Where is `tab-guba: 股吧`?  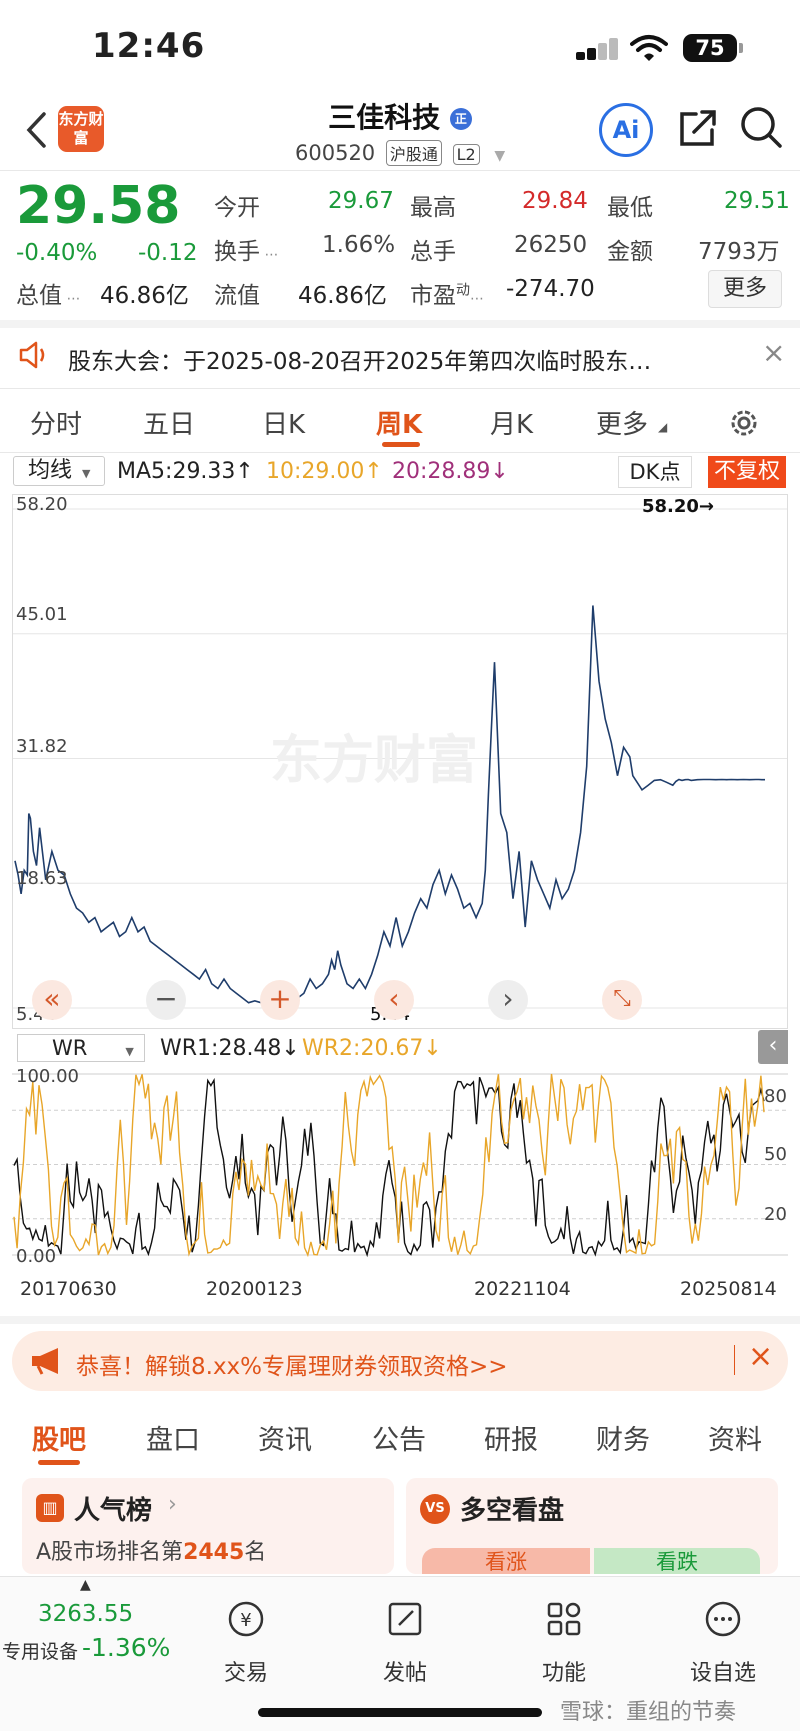
tab-guba: 股吧 is located at coordinates (59, 1440).